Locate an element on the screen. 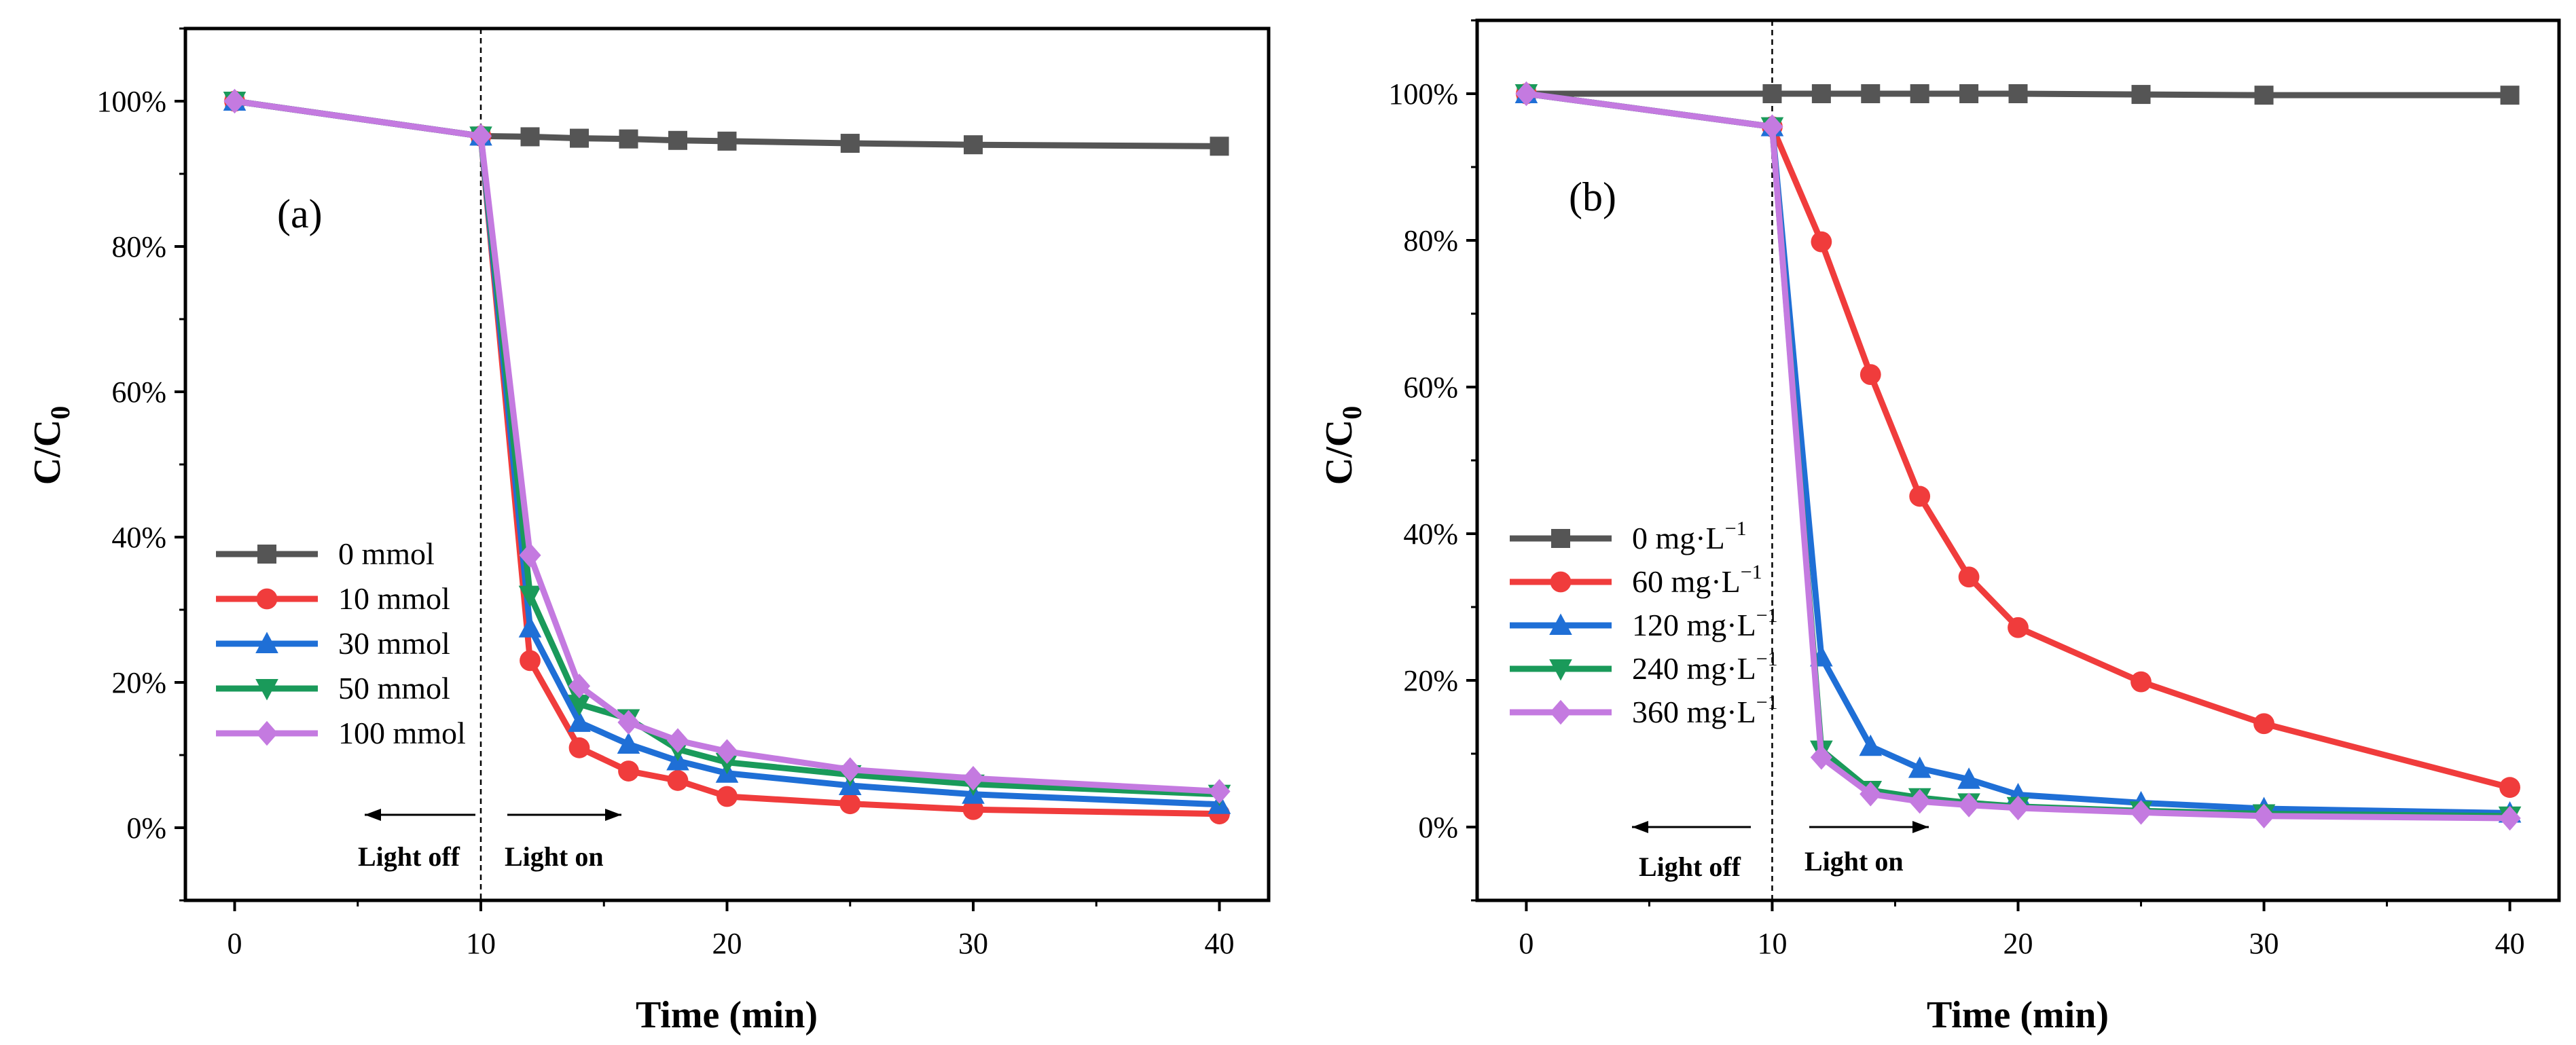 The image size is (2576, 1045). panel-a-x-tick-label: 20 is located at coordinates (727, 943).